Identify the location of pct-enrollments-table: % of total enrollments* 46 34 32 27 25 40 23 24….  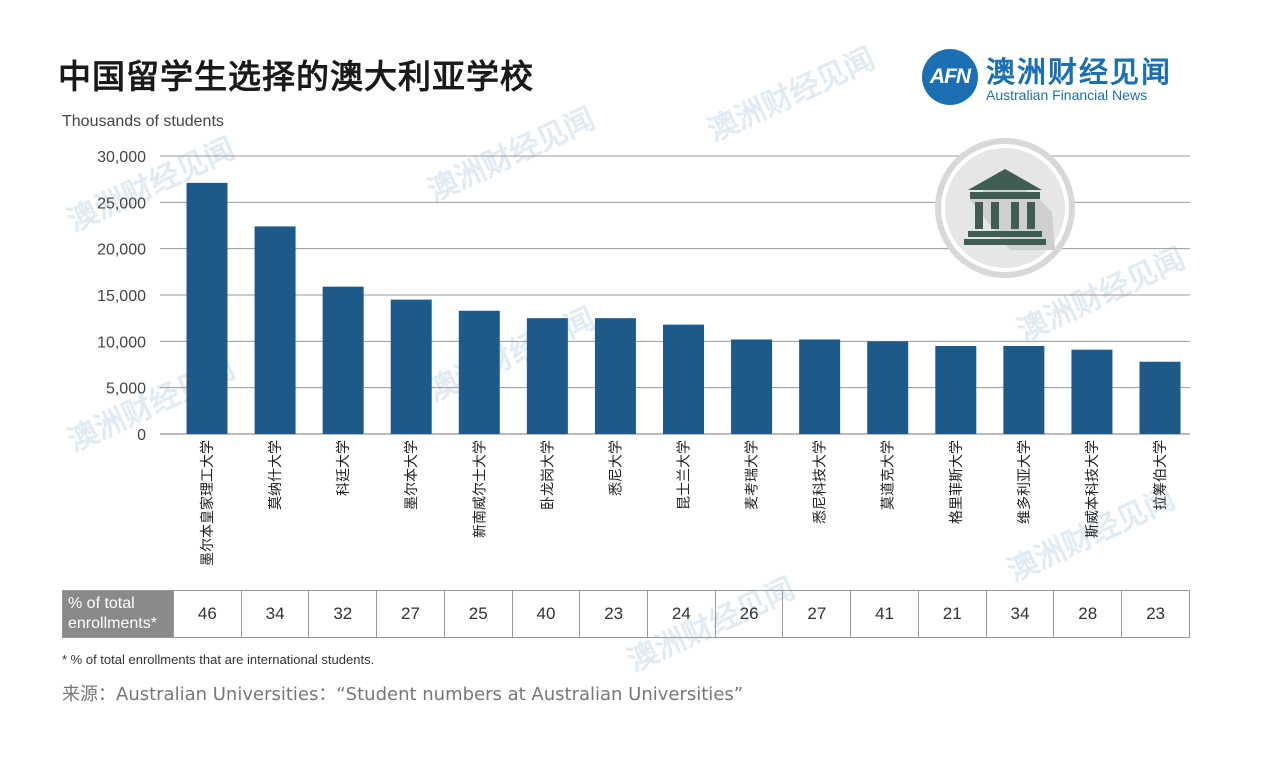
(626, 614).